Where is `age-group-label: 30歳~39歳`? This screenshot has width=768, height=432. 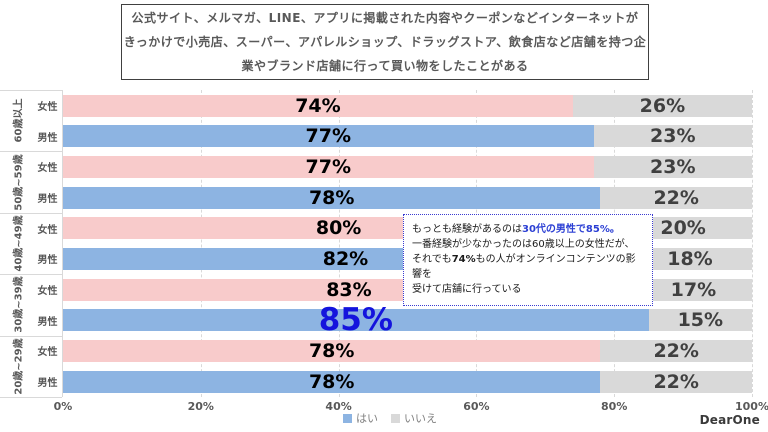 age-group-label: 30歳~39歳 is located at coordinates (17, 304).